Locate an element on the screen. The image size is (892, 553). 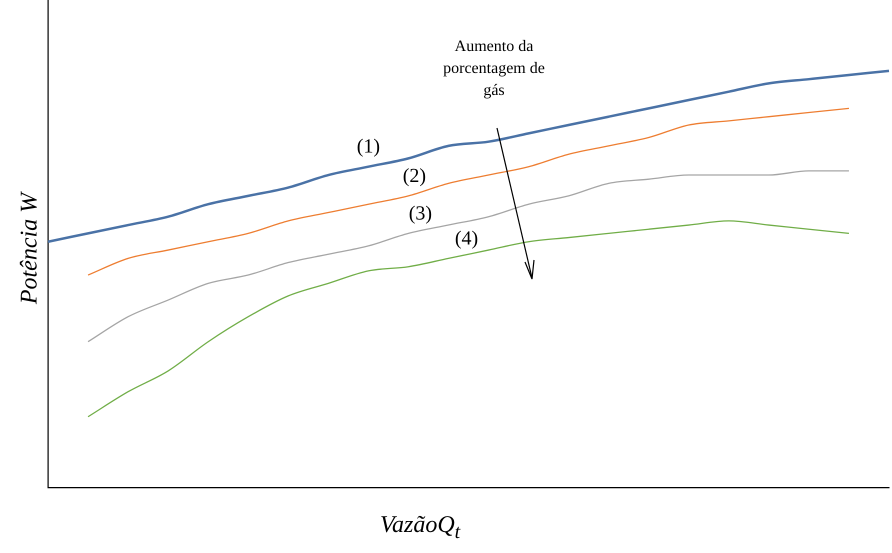
series-label: (2) is located at coordinates (414, 175).